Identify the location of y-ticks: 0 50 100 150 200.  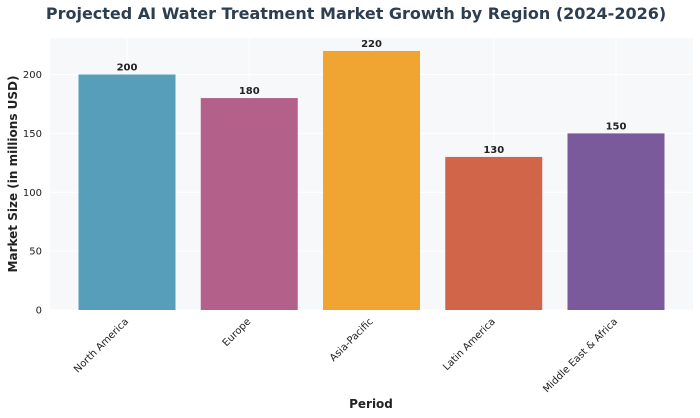
(32, 193).